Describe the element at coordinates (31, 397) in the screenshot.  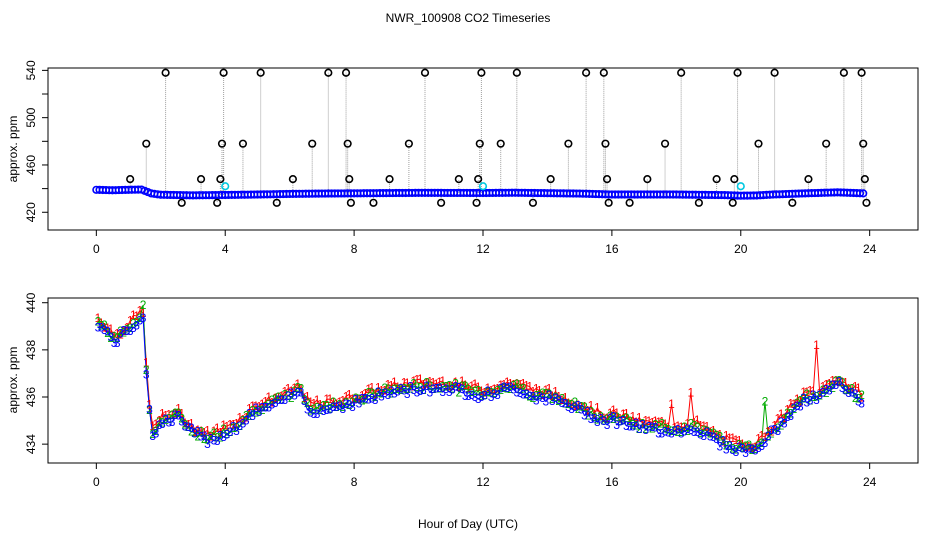
I see `y-tick-label: 436` at that location.